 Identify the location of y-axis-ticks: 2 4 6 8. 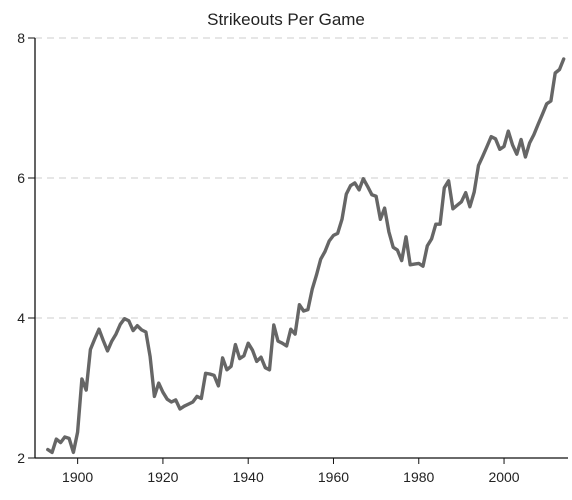
(26, 248).